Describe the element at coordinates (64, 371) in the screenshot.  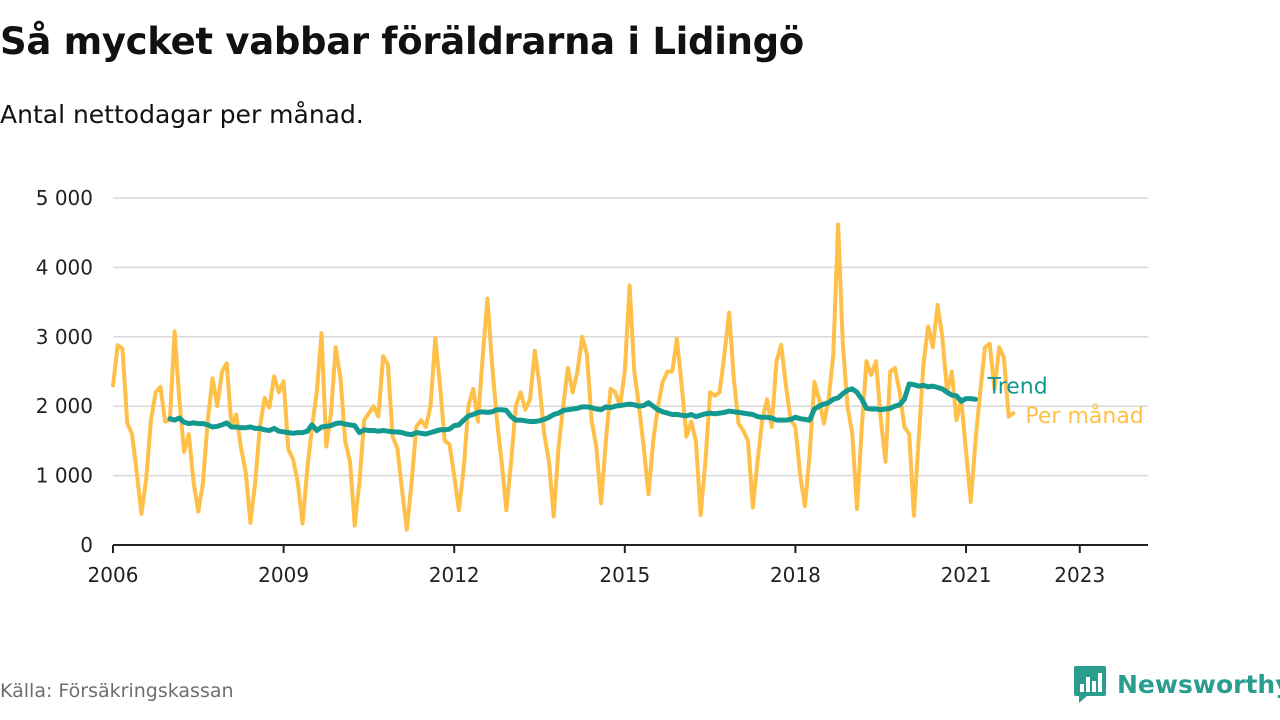
I see `y-axis-ticks: 0 1 000 2 000 3 000 4 000 5 000` at that location.